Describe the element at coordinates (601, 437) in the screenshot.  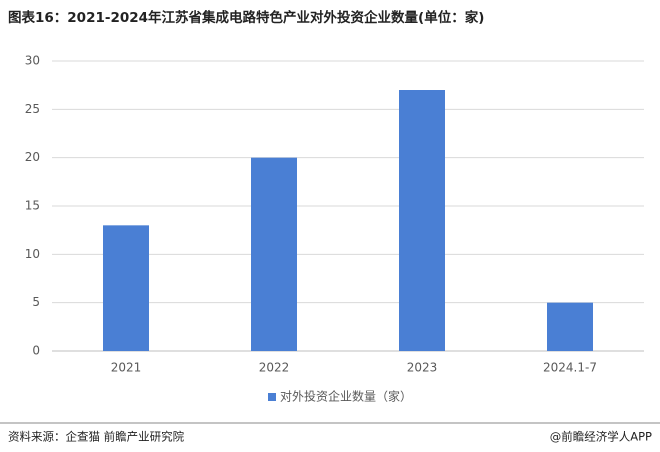
I see `credit: @前瞻经济学人APP` at that location.